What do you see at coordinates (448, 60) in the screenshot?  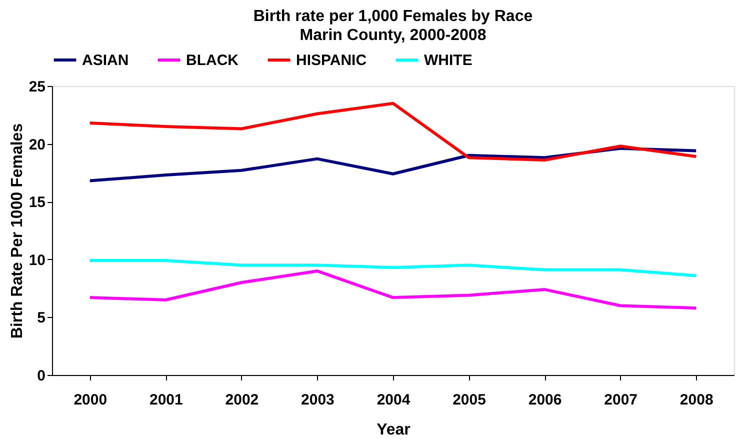 I see `legend-label: WHITE` at bounding box center [448, 60].